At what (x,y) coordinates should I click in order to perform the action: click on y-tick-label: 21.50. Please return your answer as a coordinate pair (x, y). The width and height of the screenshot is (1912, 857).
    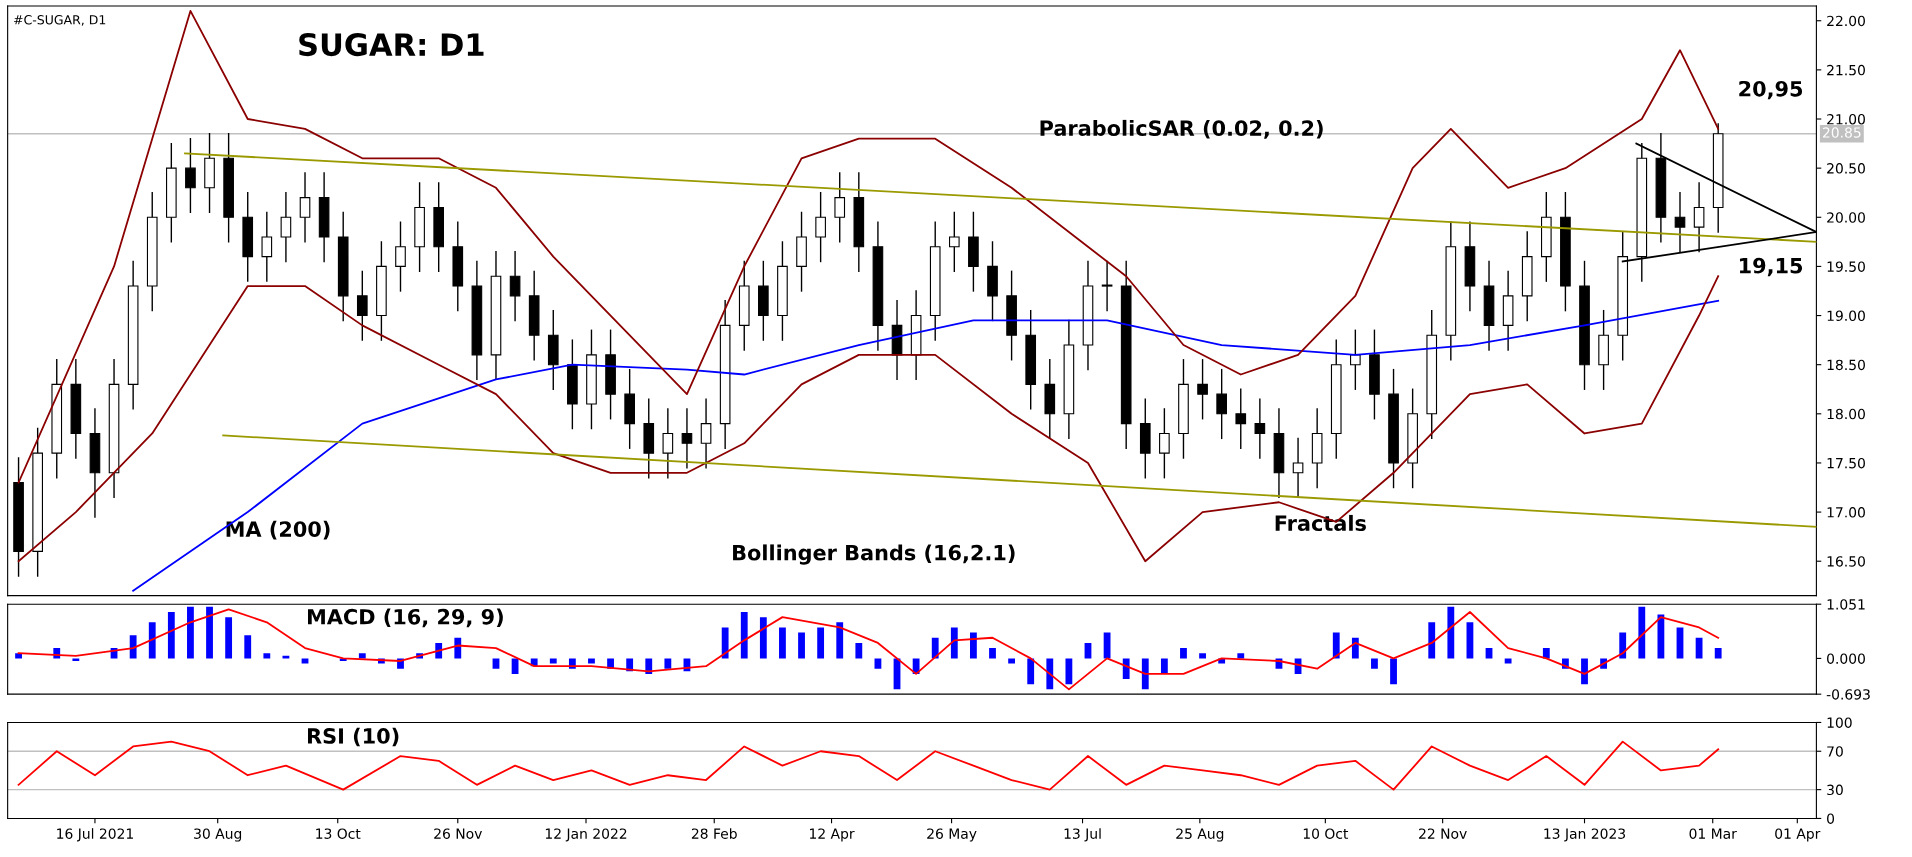
    Looking at the image, I should click on (1846, 70).